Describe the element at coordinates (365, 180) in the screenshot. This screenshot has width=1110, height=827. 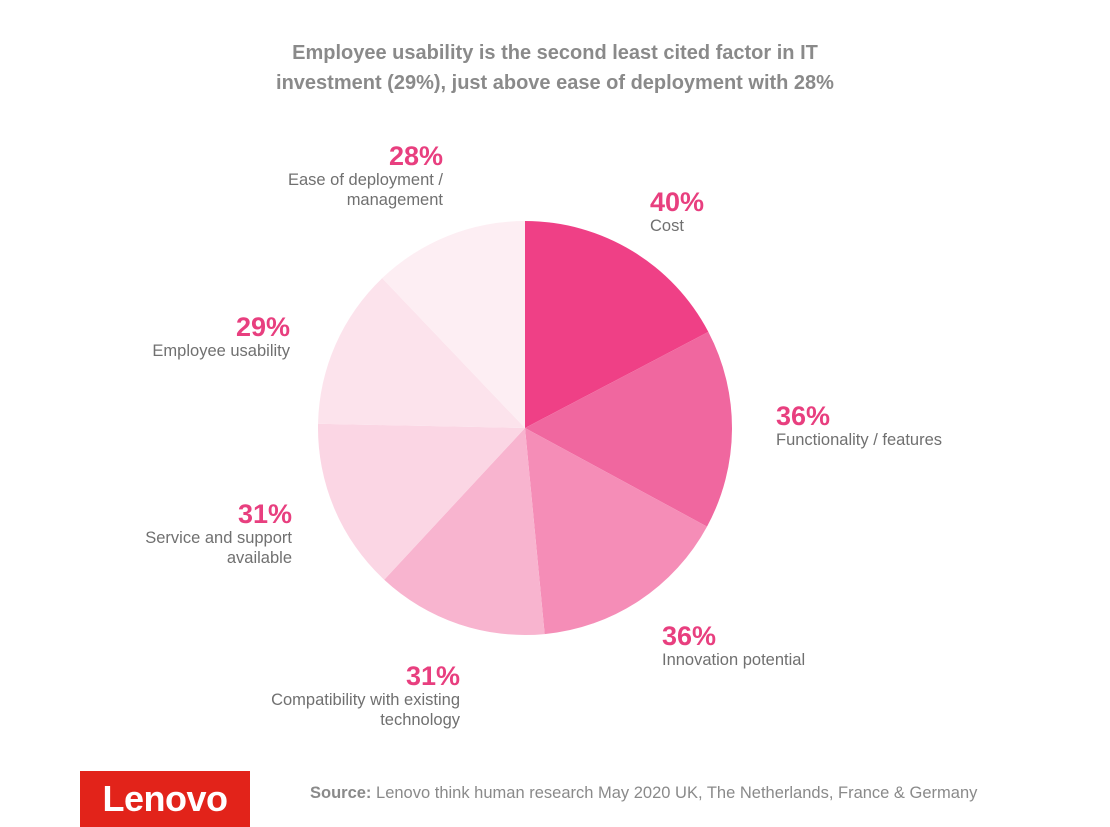
I see `slice-text-deployment-1: Ease of deployment /` at that location.